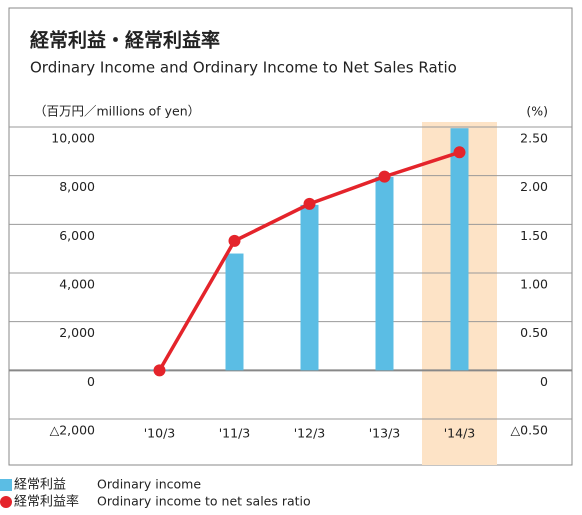 The height and width of the screenshot is (515, 582). What do you see at coordinates (537, 111) in the screenshot?
I see `y2-axis-label: (%)` at bounding box center [537, 111].